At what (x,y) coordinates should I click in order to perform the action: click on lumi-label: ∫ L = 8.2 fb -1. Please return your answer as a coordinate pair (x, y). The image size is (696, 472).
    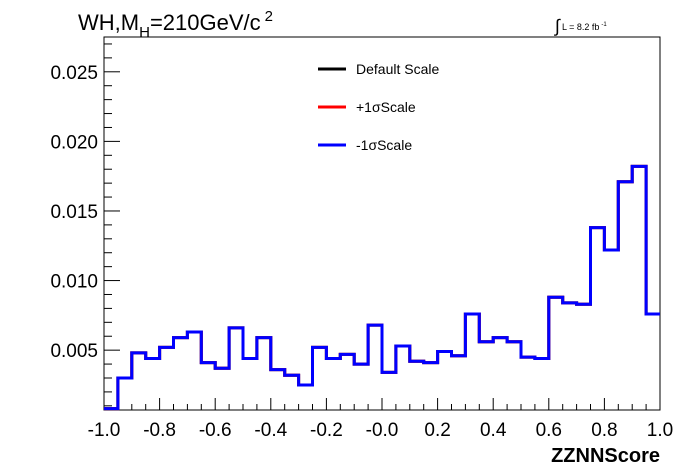
    Looking at the image, I should click on (580, 26).